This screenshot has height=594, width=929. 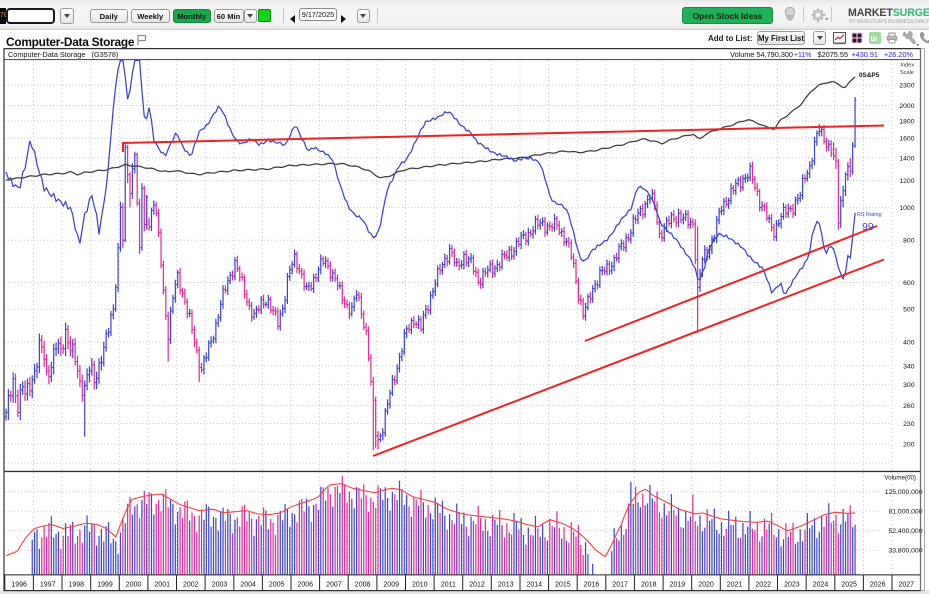 What do you see at coordinates (620, 584) in the screenshot?
I see `svg-text: 2017` at bounding box center [620, 584].